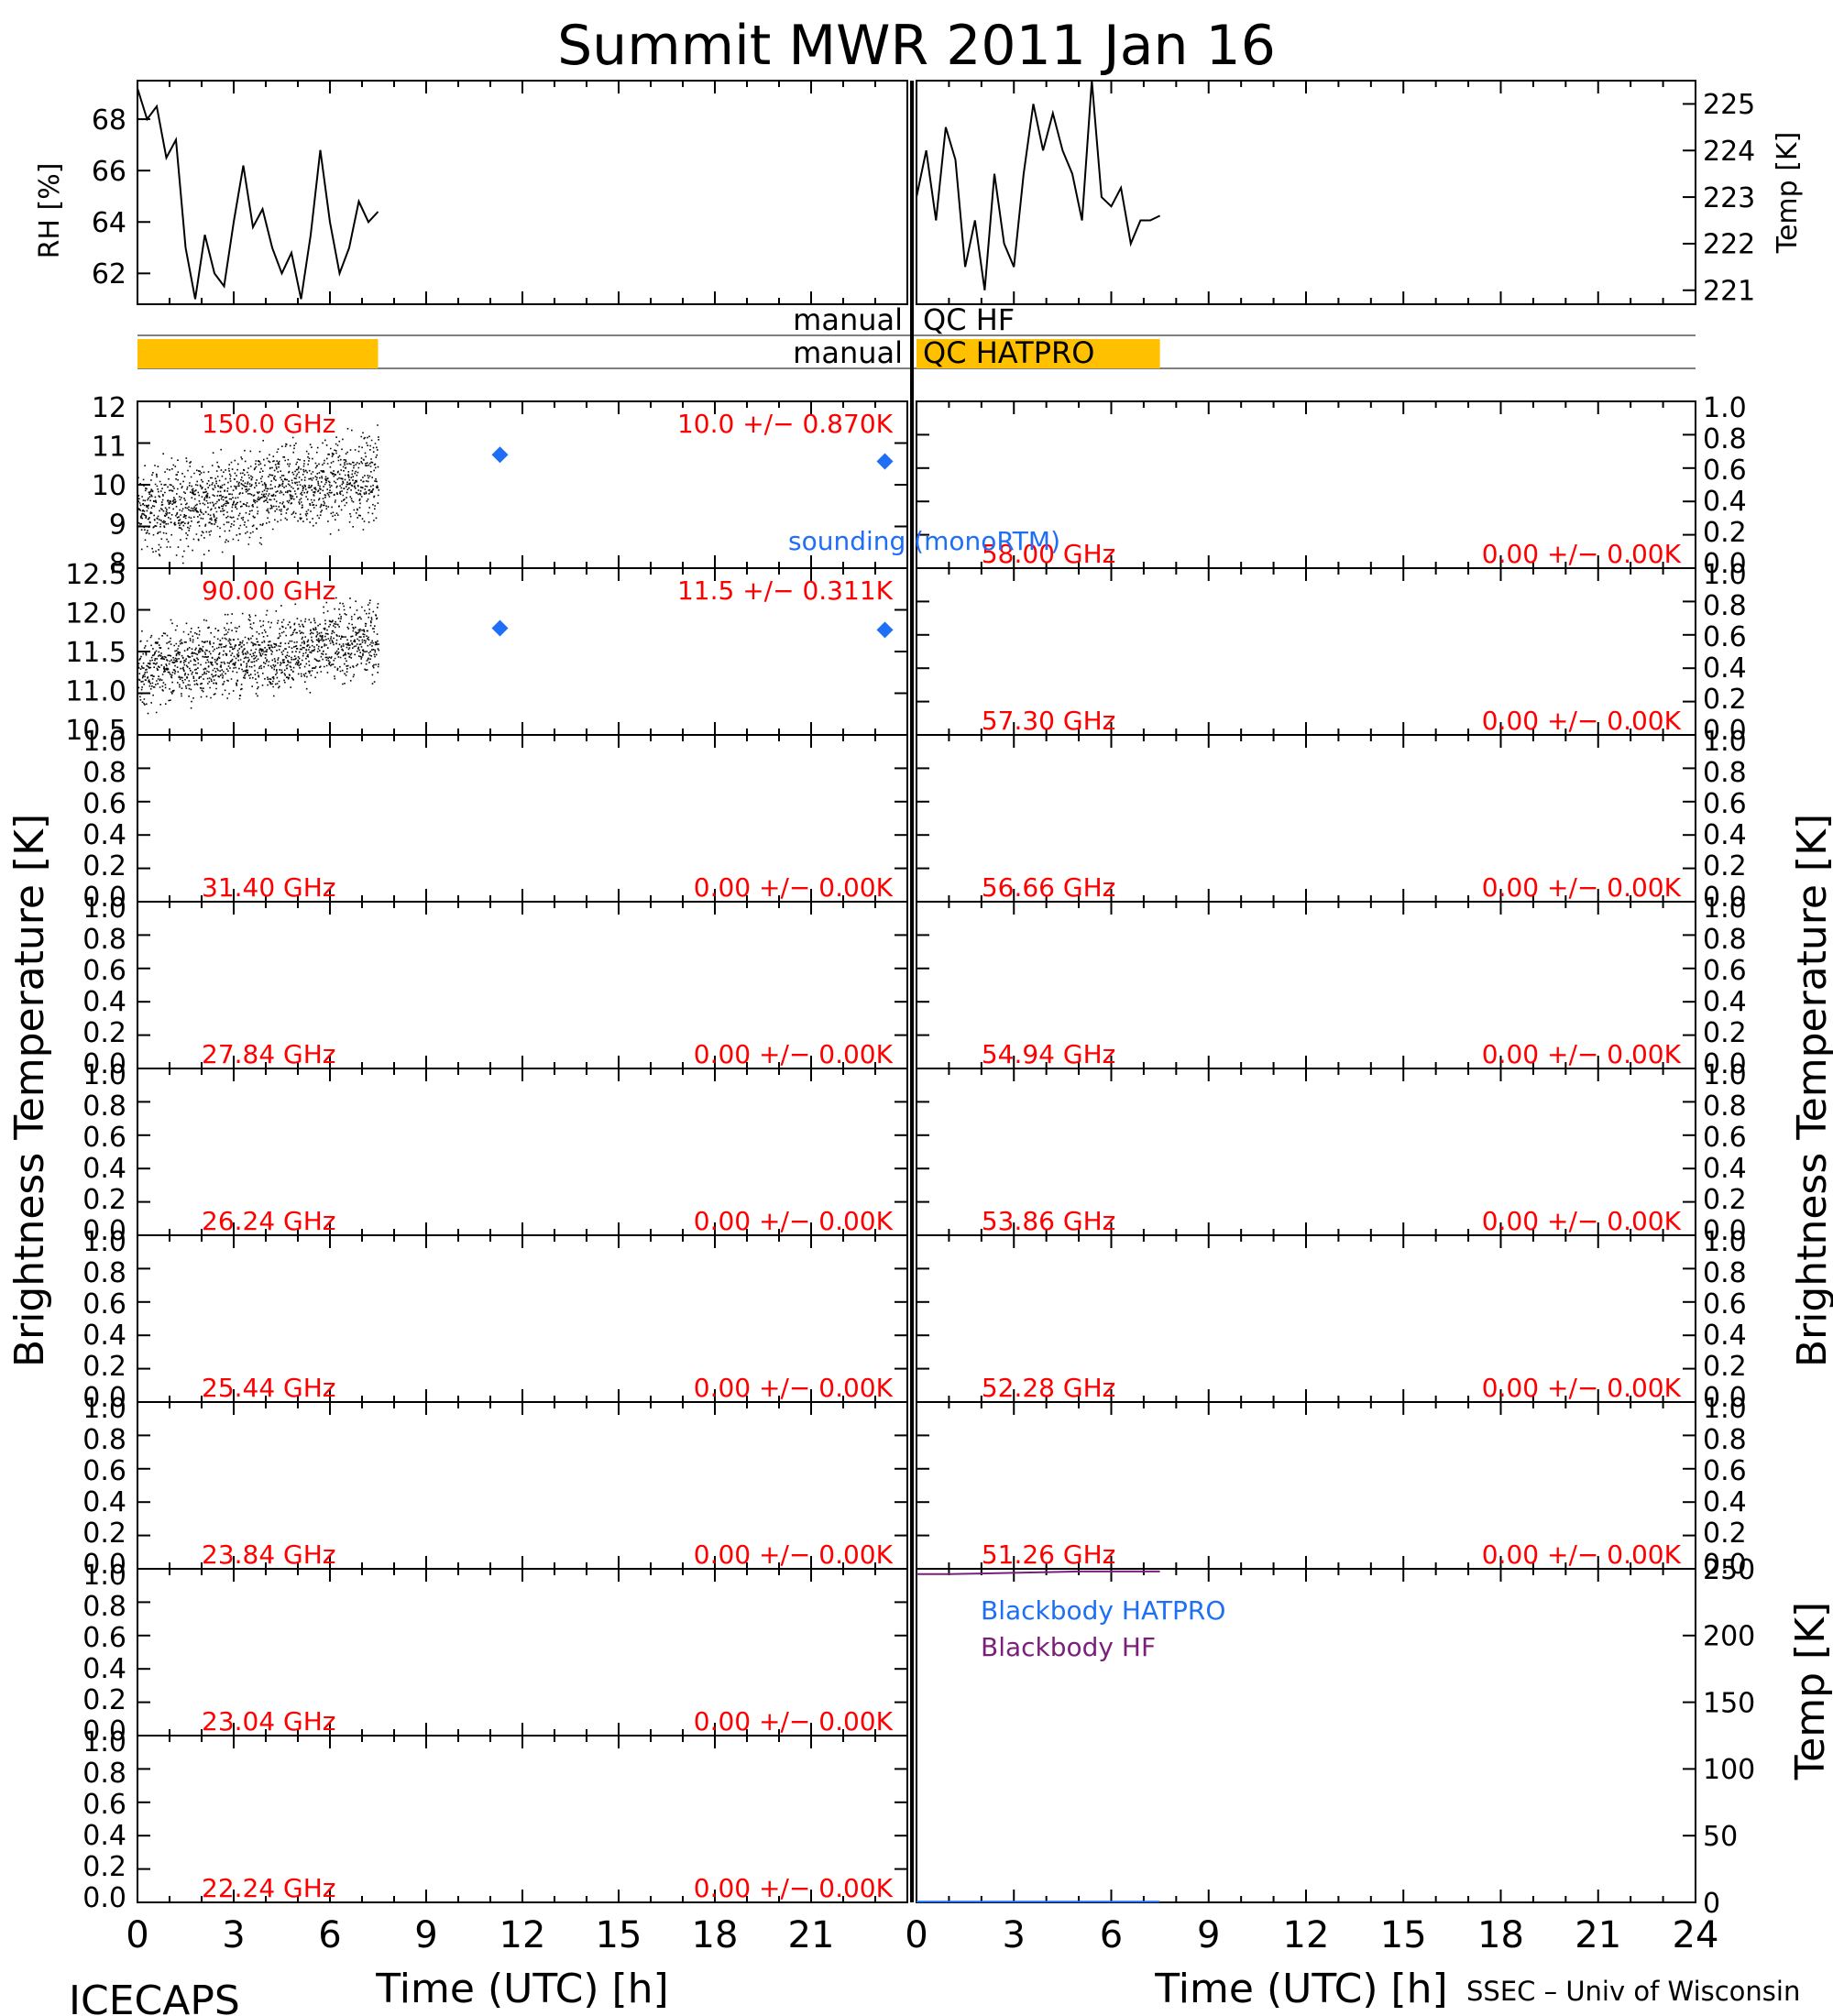  I want to click on frequency-label: 90.00 GHz, so click(269, 590).